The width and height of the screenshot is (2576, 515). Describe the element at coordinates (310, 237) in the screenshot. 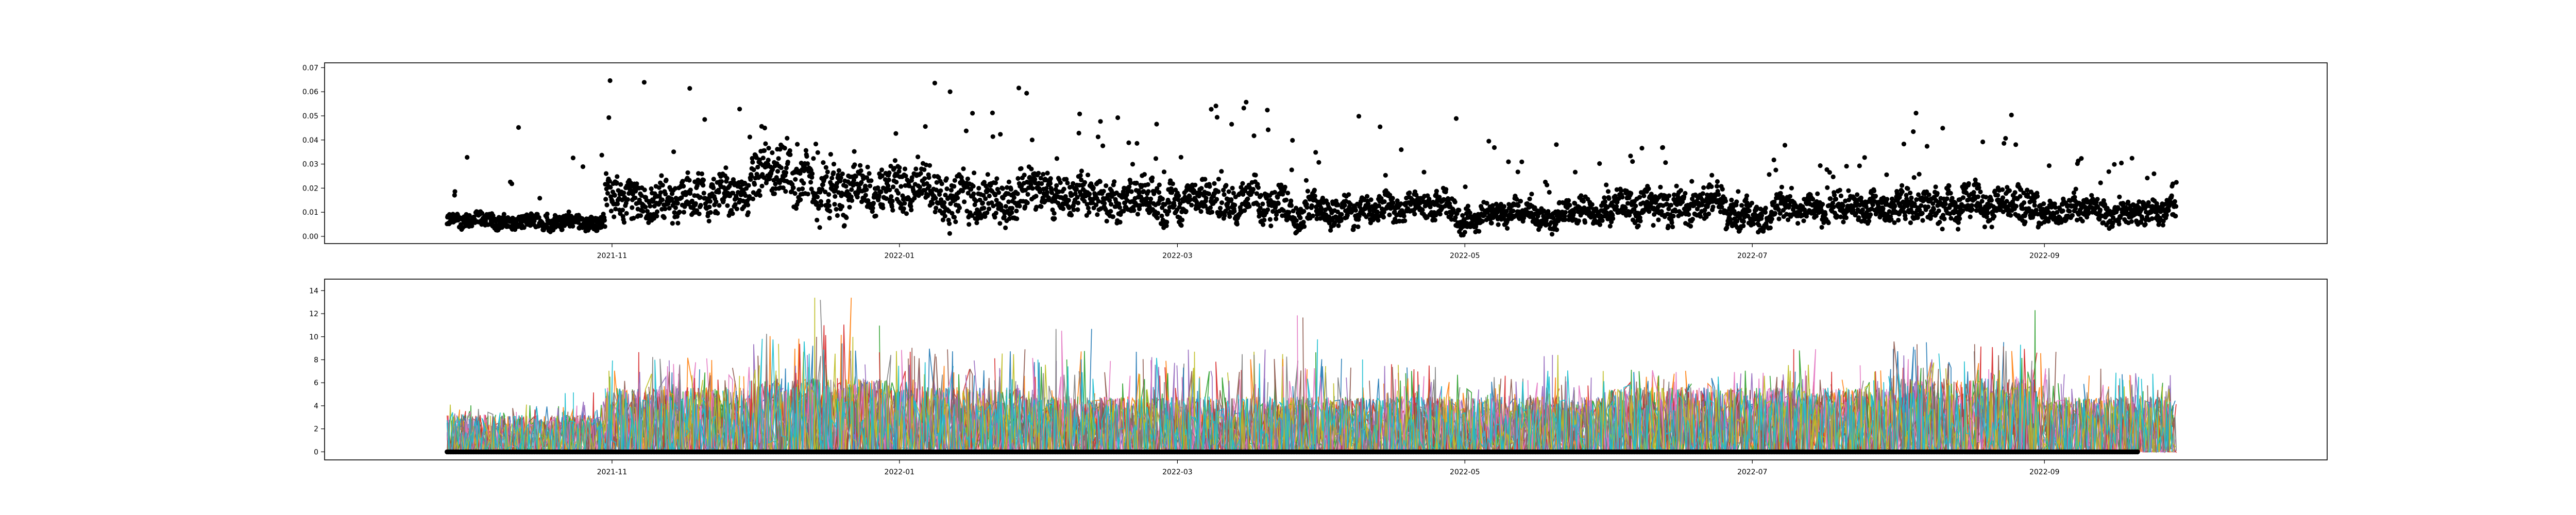

I see `scatter-y-tick-label: 0.00` at that location.